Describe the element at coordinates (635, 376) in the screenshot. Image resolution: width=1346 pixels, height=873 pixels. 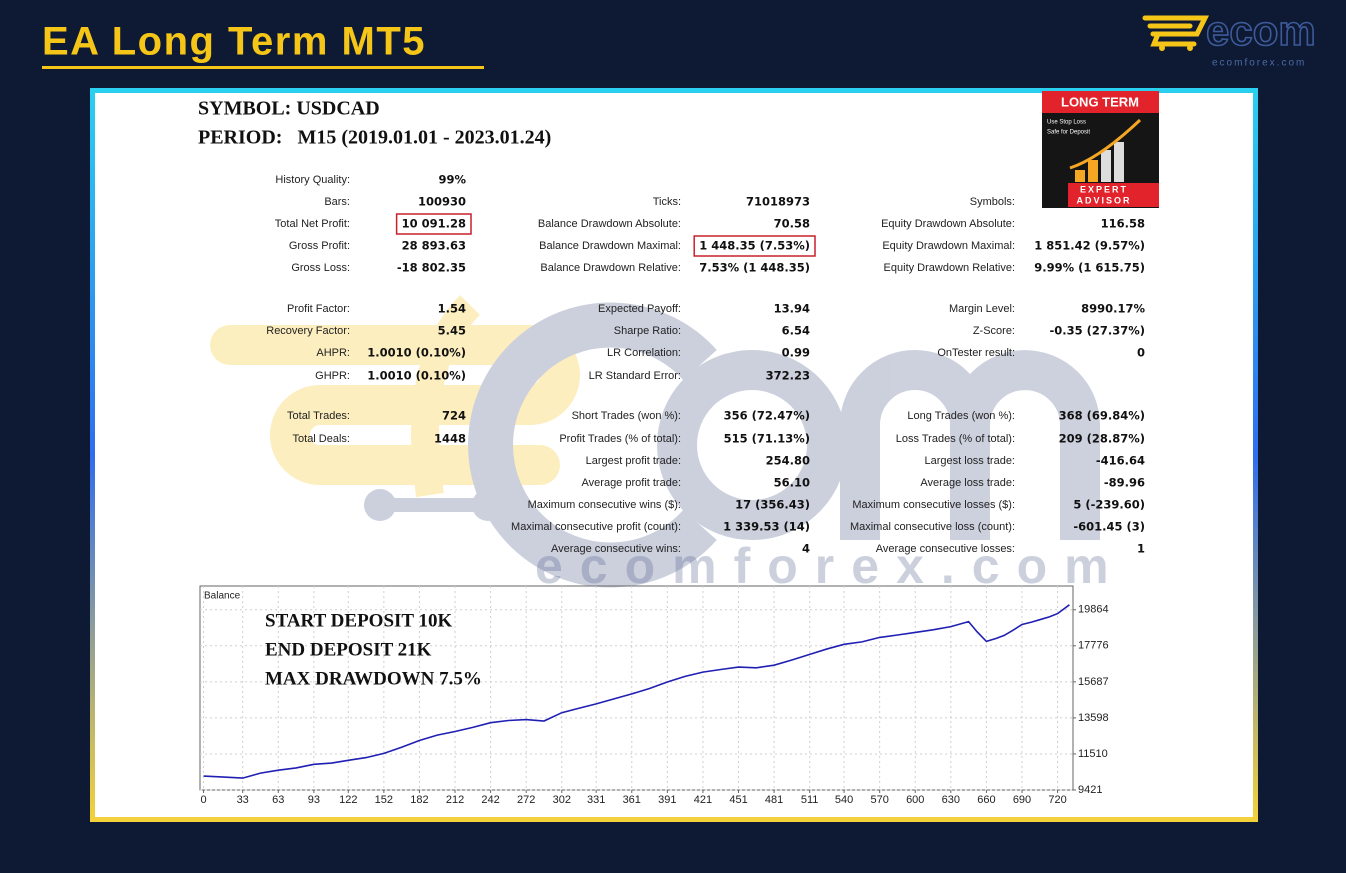
I see `stat-label: LR Standard Error:` at that location.